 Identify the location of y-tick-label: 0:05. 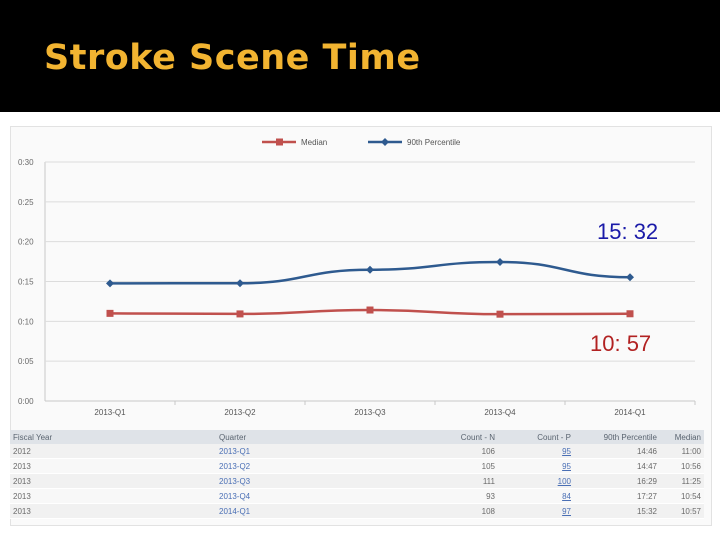
(26, 361).